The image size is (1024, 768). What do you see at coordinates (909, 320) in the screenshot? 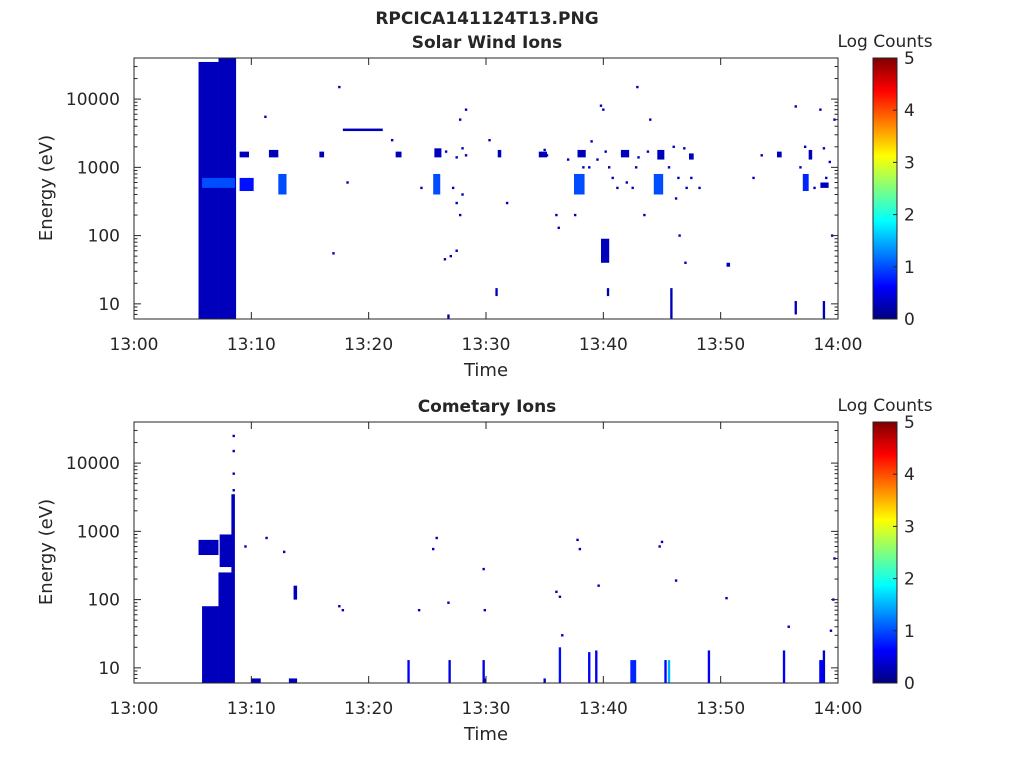
I see `colorbar-tick-label: 0` at bounding box center [909, 320].